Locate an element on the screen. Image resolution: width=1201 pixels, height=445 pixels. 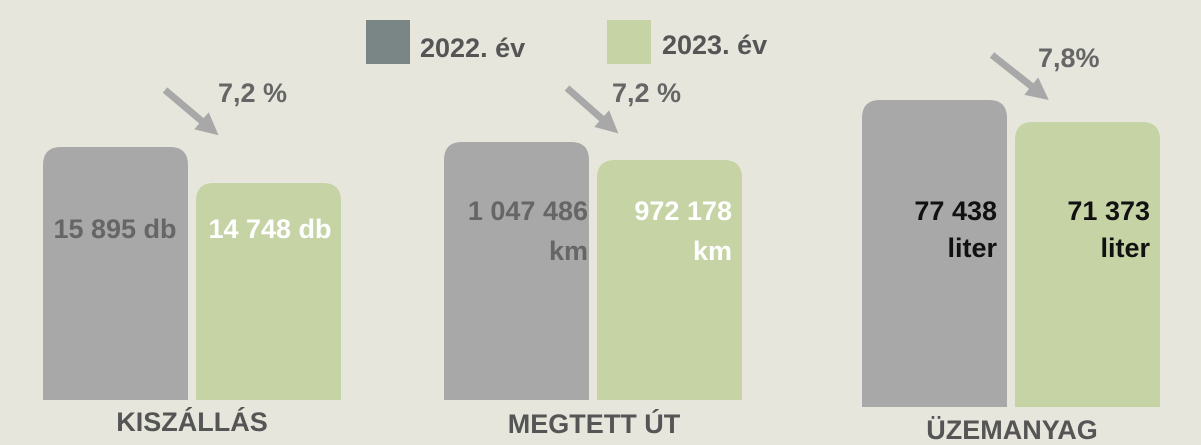
value-label: 972 178 is located at coordinates (683, 211).